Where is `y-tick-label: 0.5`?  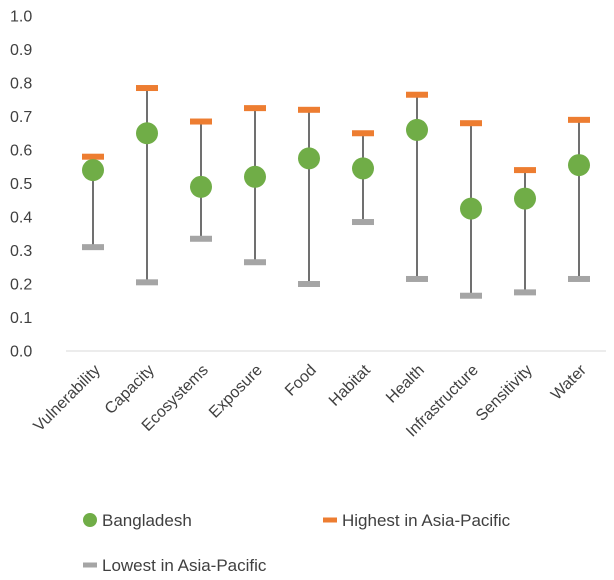
y-tick-label: 0.5 is located at coordinates (21, 184).